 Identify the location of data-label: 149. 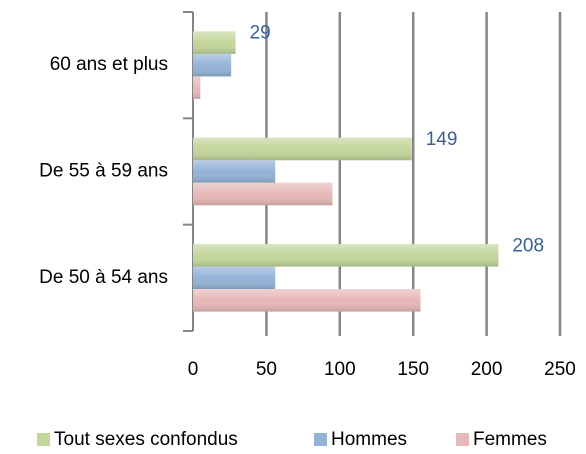
(442, 139).